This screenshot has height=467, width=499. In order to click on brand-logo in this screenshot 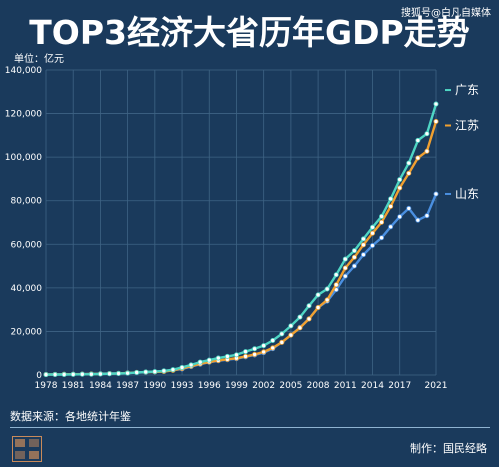, I will do `click(27, 449)`.